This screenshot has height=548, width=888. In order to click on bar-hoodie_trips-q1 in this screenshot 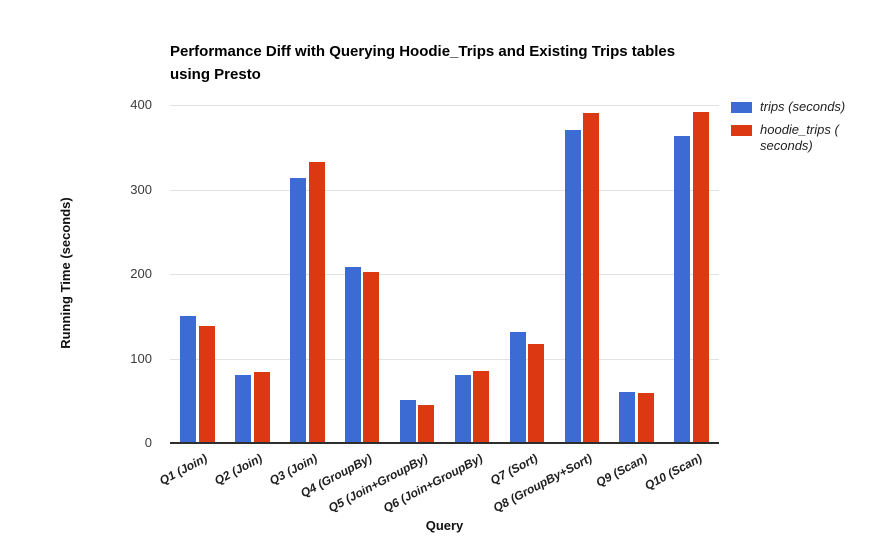, I will do `click(206, 384)`.